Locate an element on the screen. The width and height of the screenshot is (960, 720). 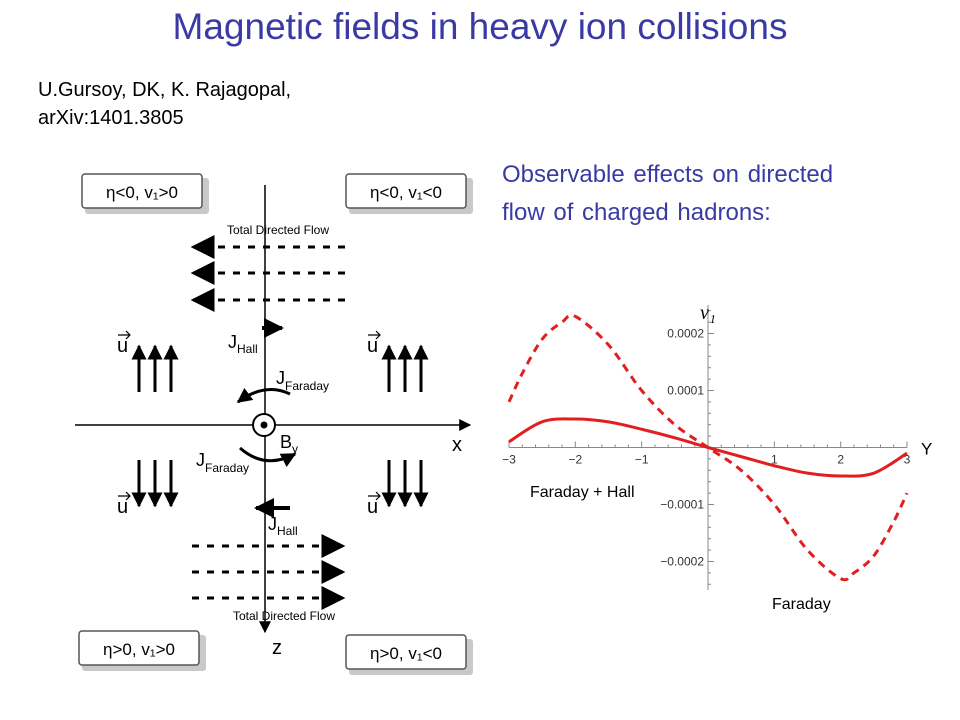
observable-line-1: Observable effects on directed is located at coordinates (668, 174).